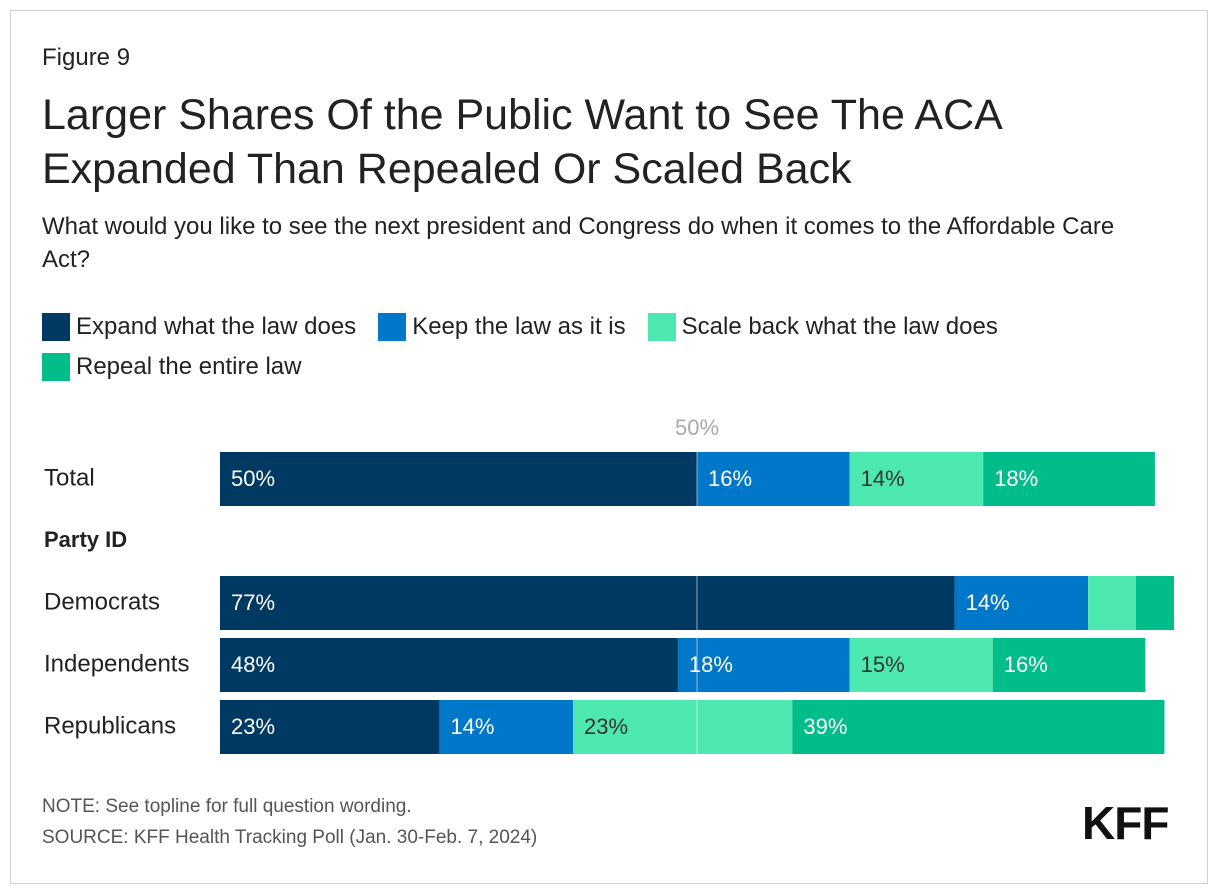  What do you see at coordinates (253, 664) in the screenshot?
I see `data-label: 48%` at bounding box center [253, 664].